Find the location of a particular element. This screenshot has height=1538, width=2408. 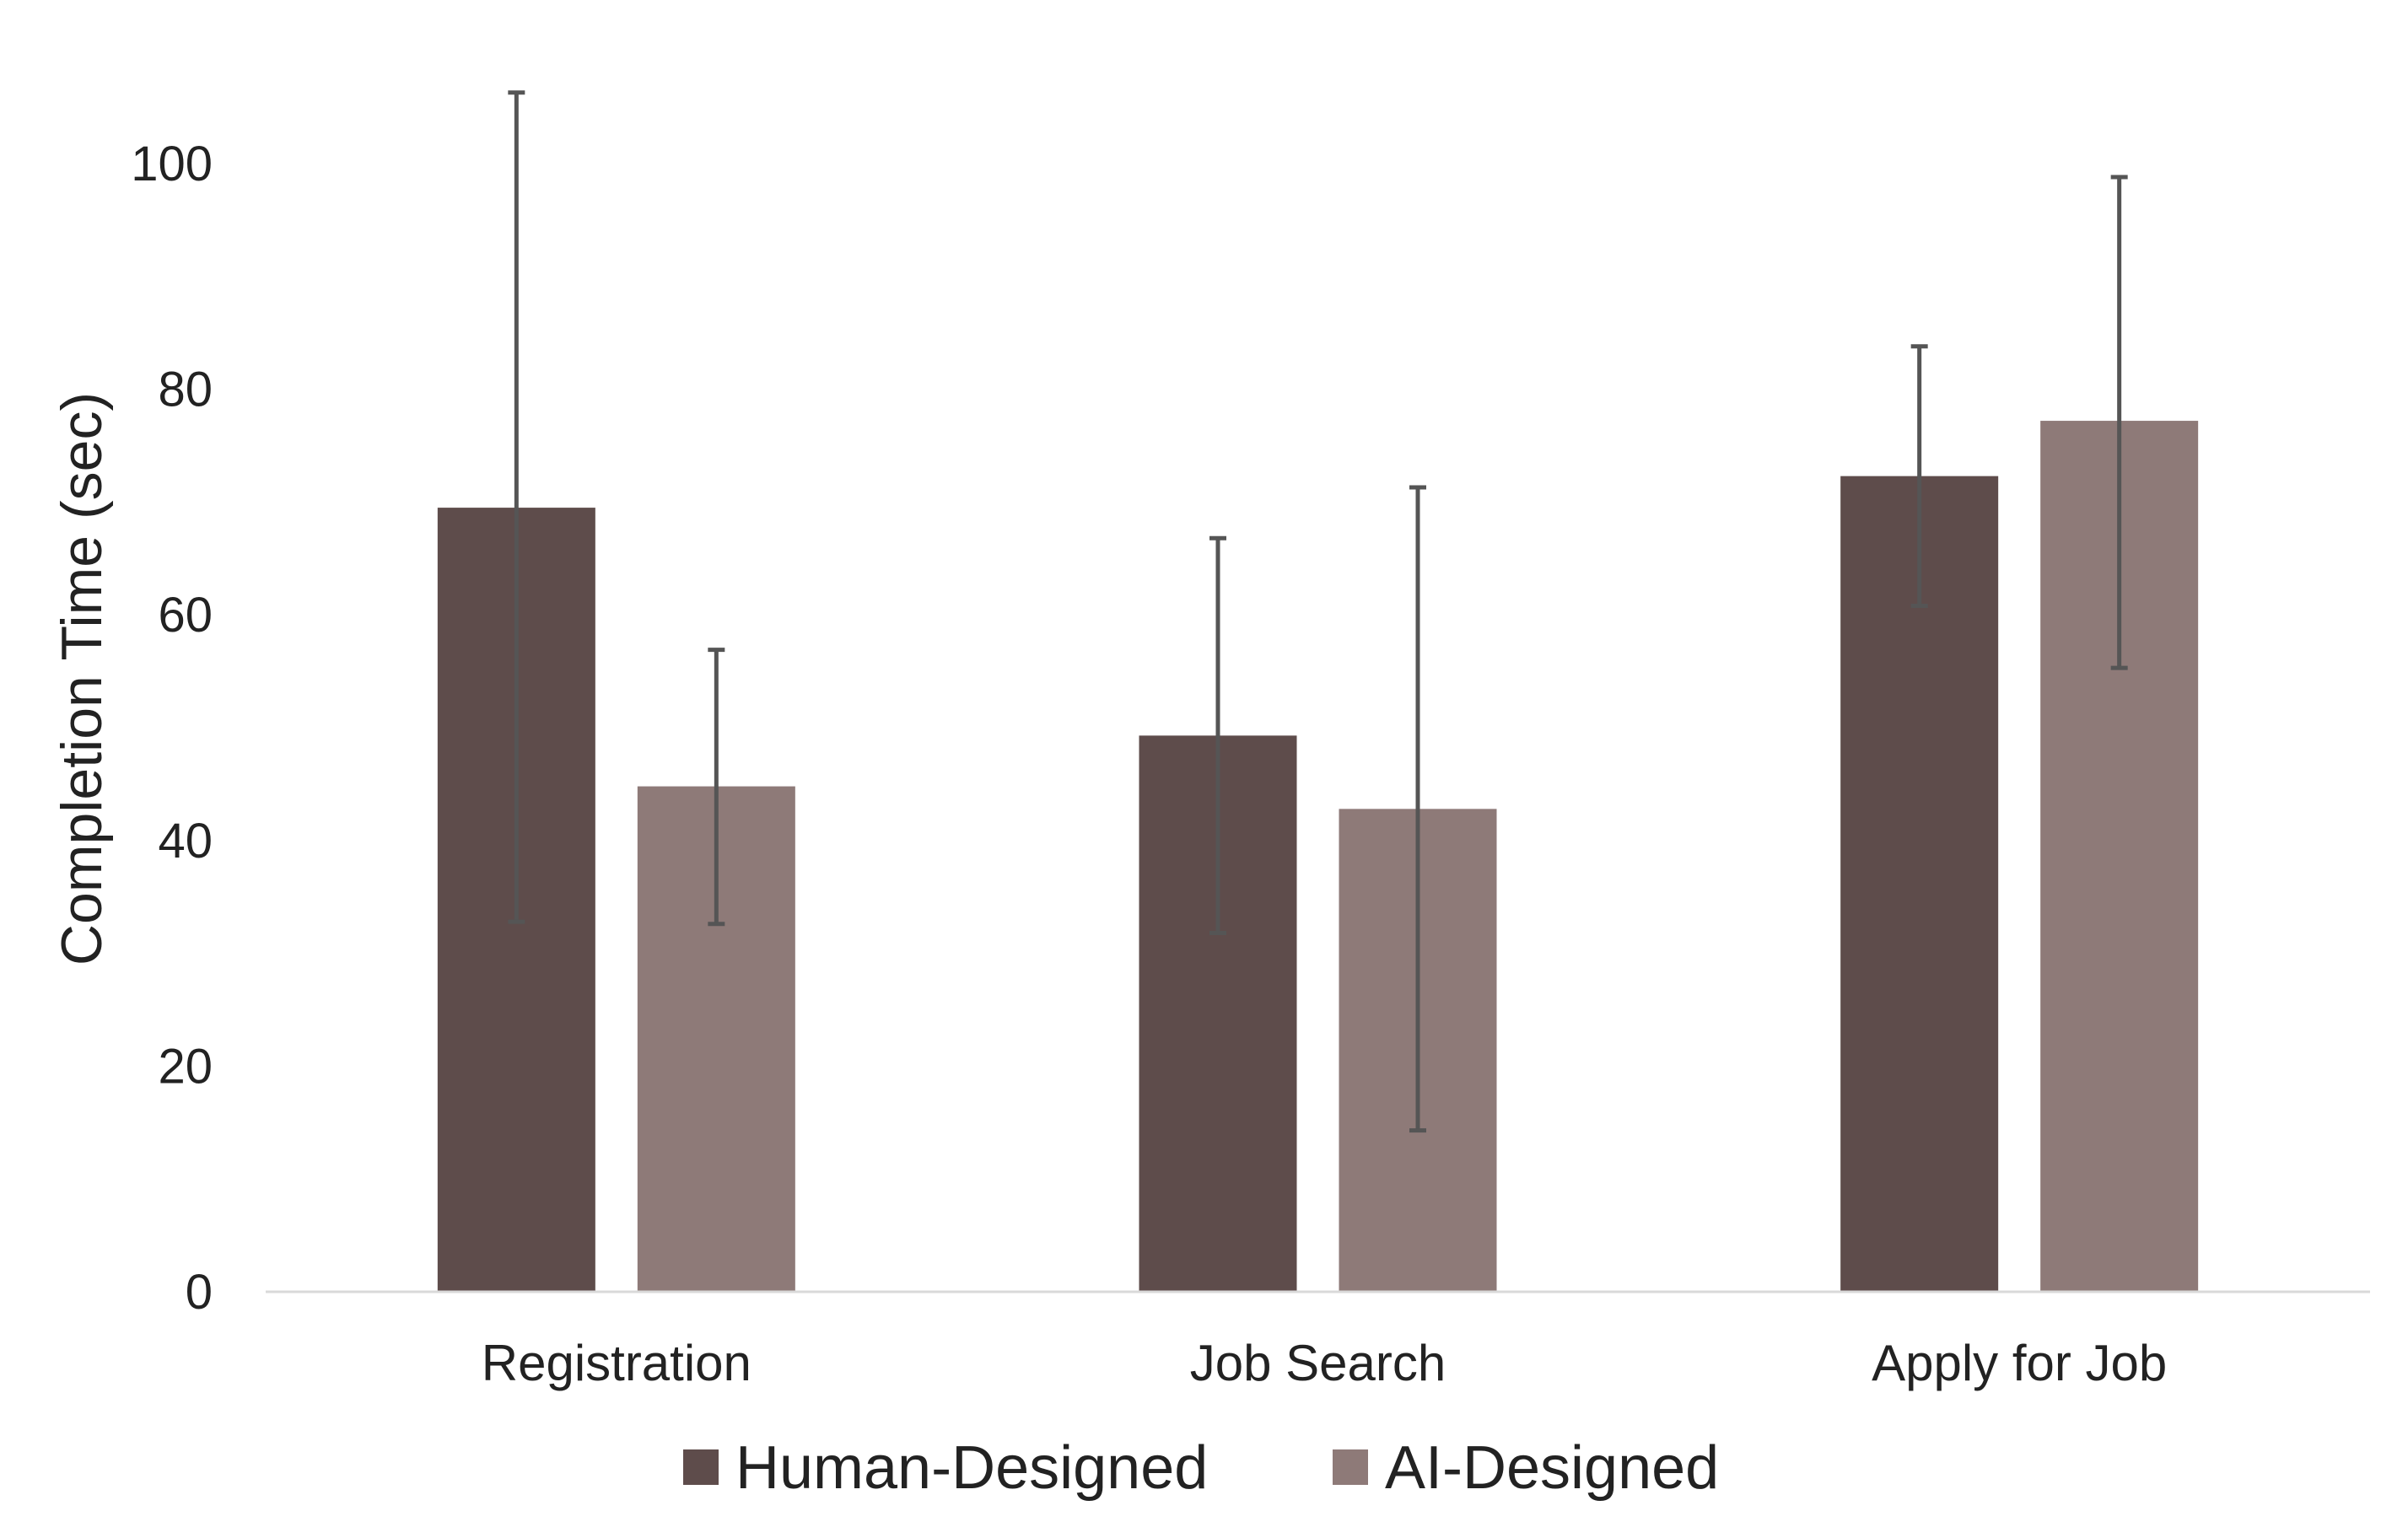

x-axis-labels: Registration Job Search Apply for Job is located at coordinates (1325, 1363).